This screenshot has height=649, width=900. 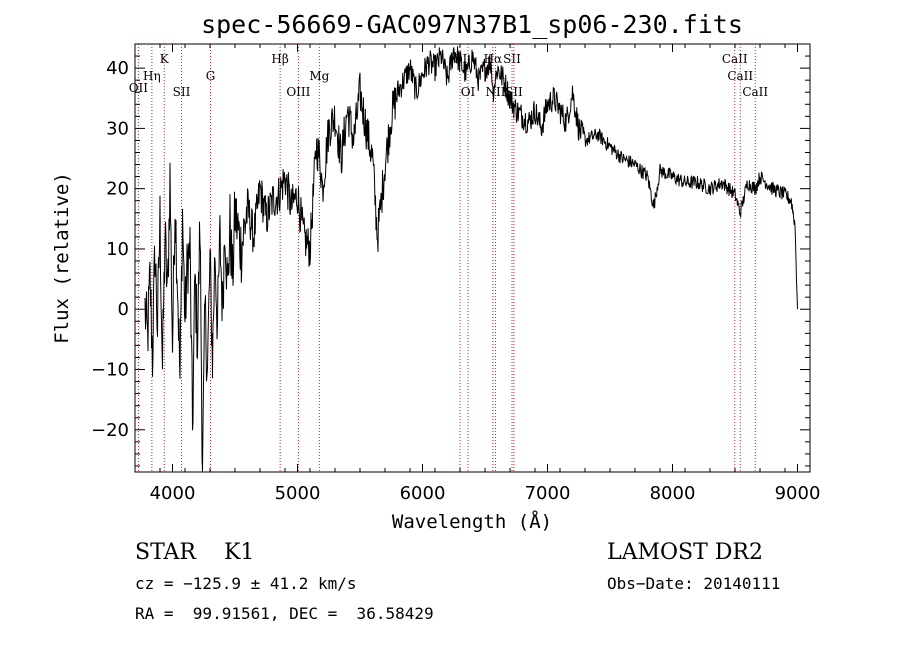 I want to click on y-axis-label: Flux (relative), so click(x=62, y=258).